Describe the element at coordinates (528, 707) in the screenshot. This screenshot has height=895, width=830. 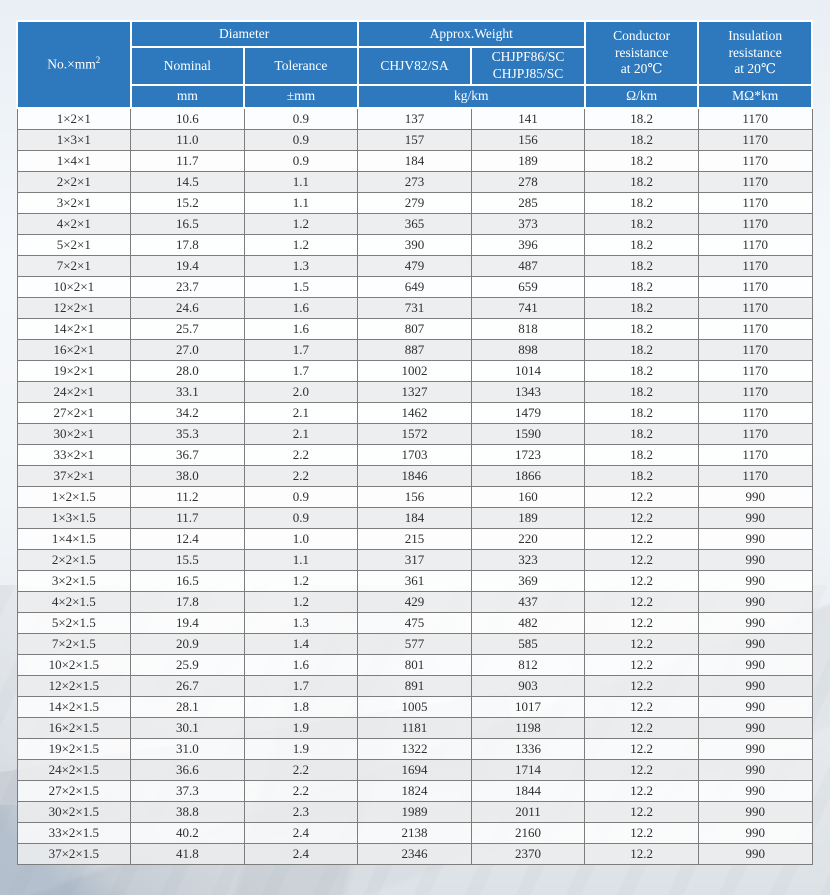
I see `cell-weight-chjpf86-chjpj85: 1017` at that location.